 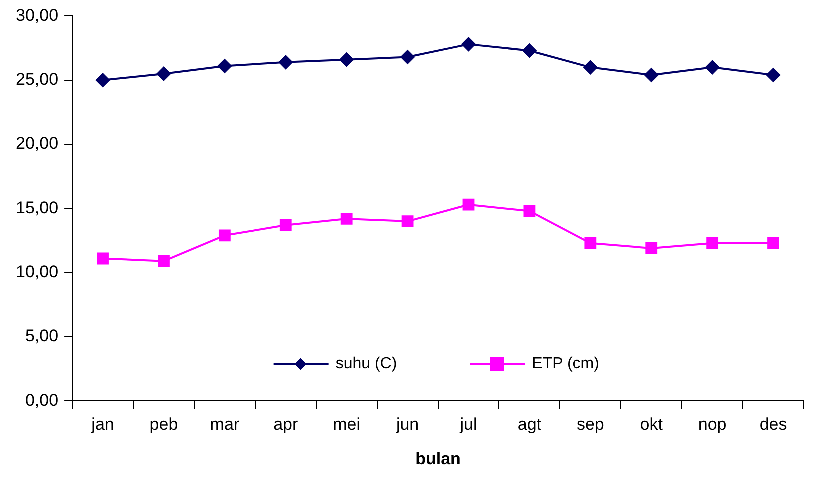 What do you see at coordinates (468, 424) in the screenshot?
I see `x-tick-label: jul` at bounding box center [468, 424].